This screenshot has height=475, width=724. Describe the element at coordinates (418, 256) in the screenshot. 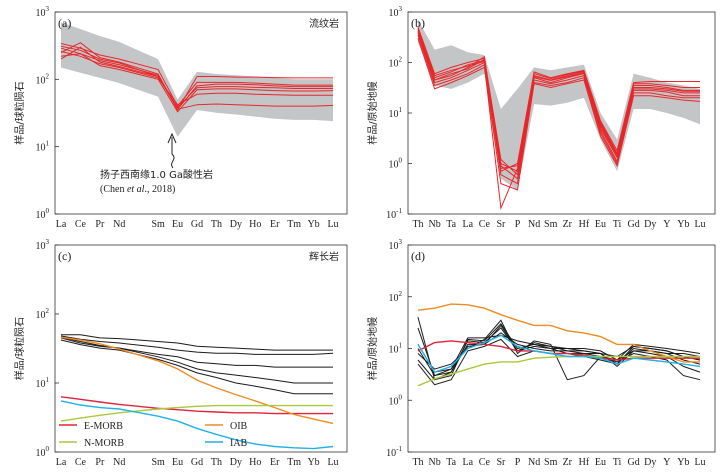

I see `panel-label: (d)` at that location.